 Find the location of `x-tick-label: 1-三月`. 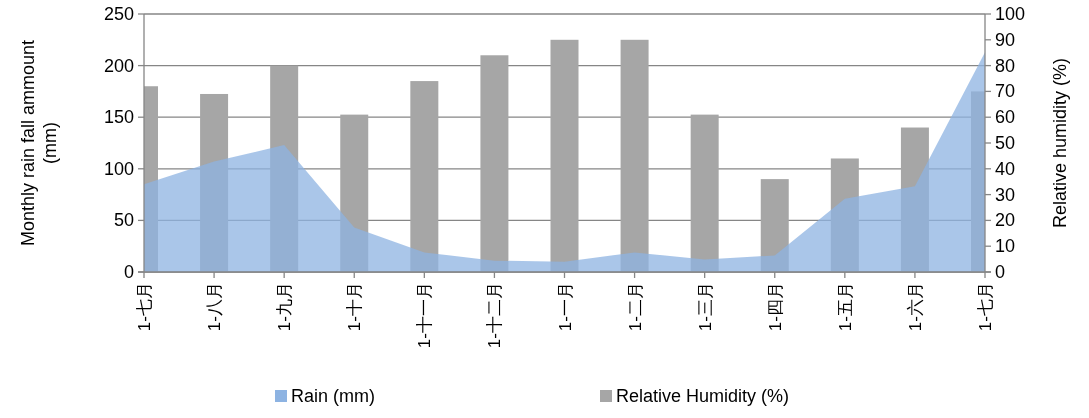

x-tick-label: 1-三月 is located at coordinates (705, 307).